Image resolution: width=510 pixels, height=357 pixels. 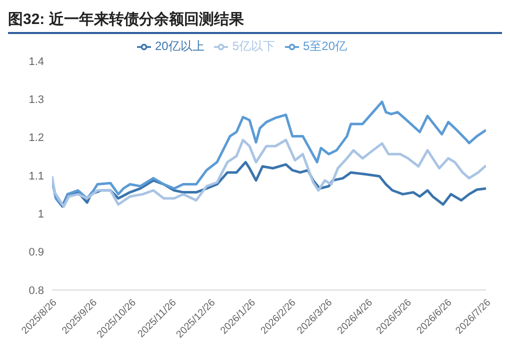 I want to click on y-tick-label: 1.2, so click(x=36, y=138).